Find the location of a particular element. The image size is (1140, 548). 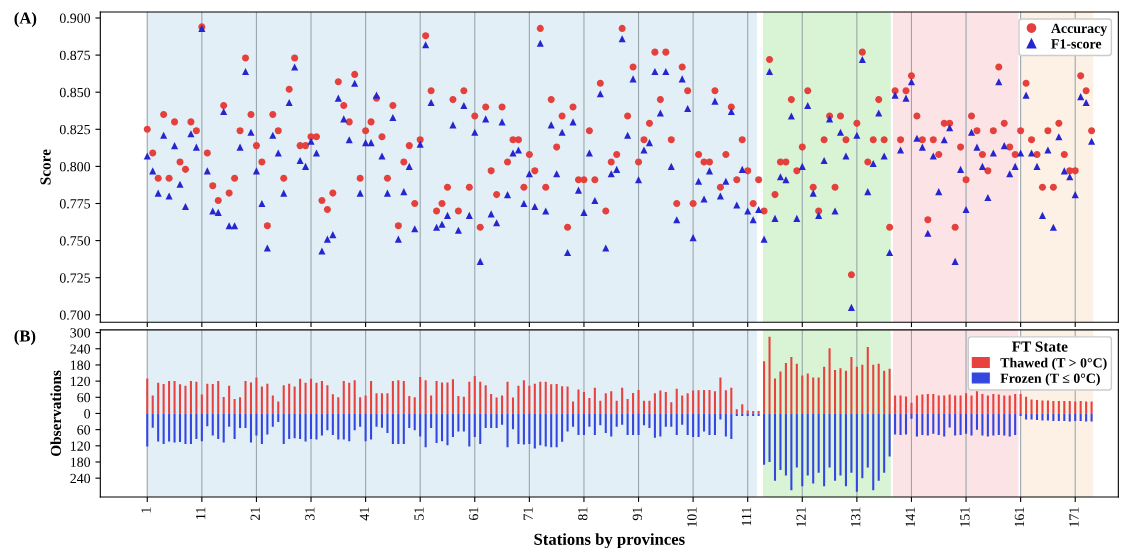

y-tick-label: 0.700 is located at coordinates (75, 315).